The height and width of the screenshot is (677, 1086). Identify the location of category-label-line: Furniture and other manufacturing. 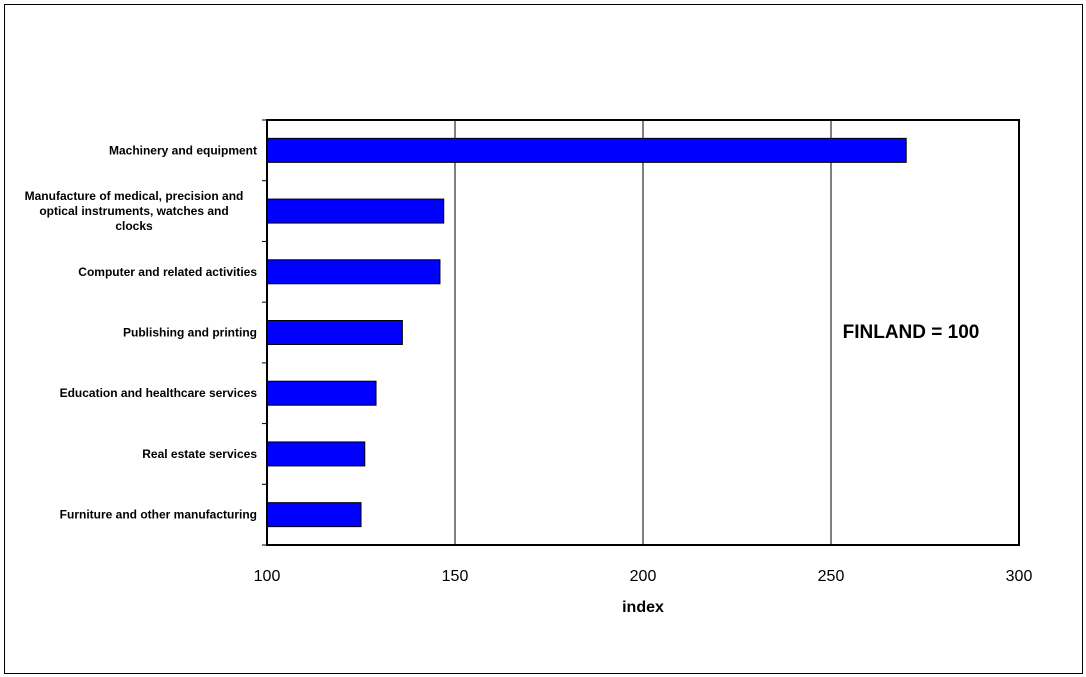
(158, 515).